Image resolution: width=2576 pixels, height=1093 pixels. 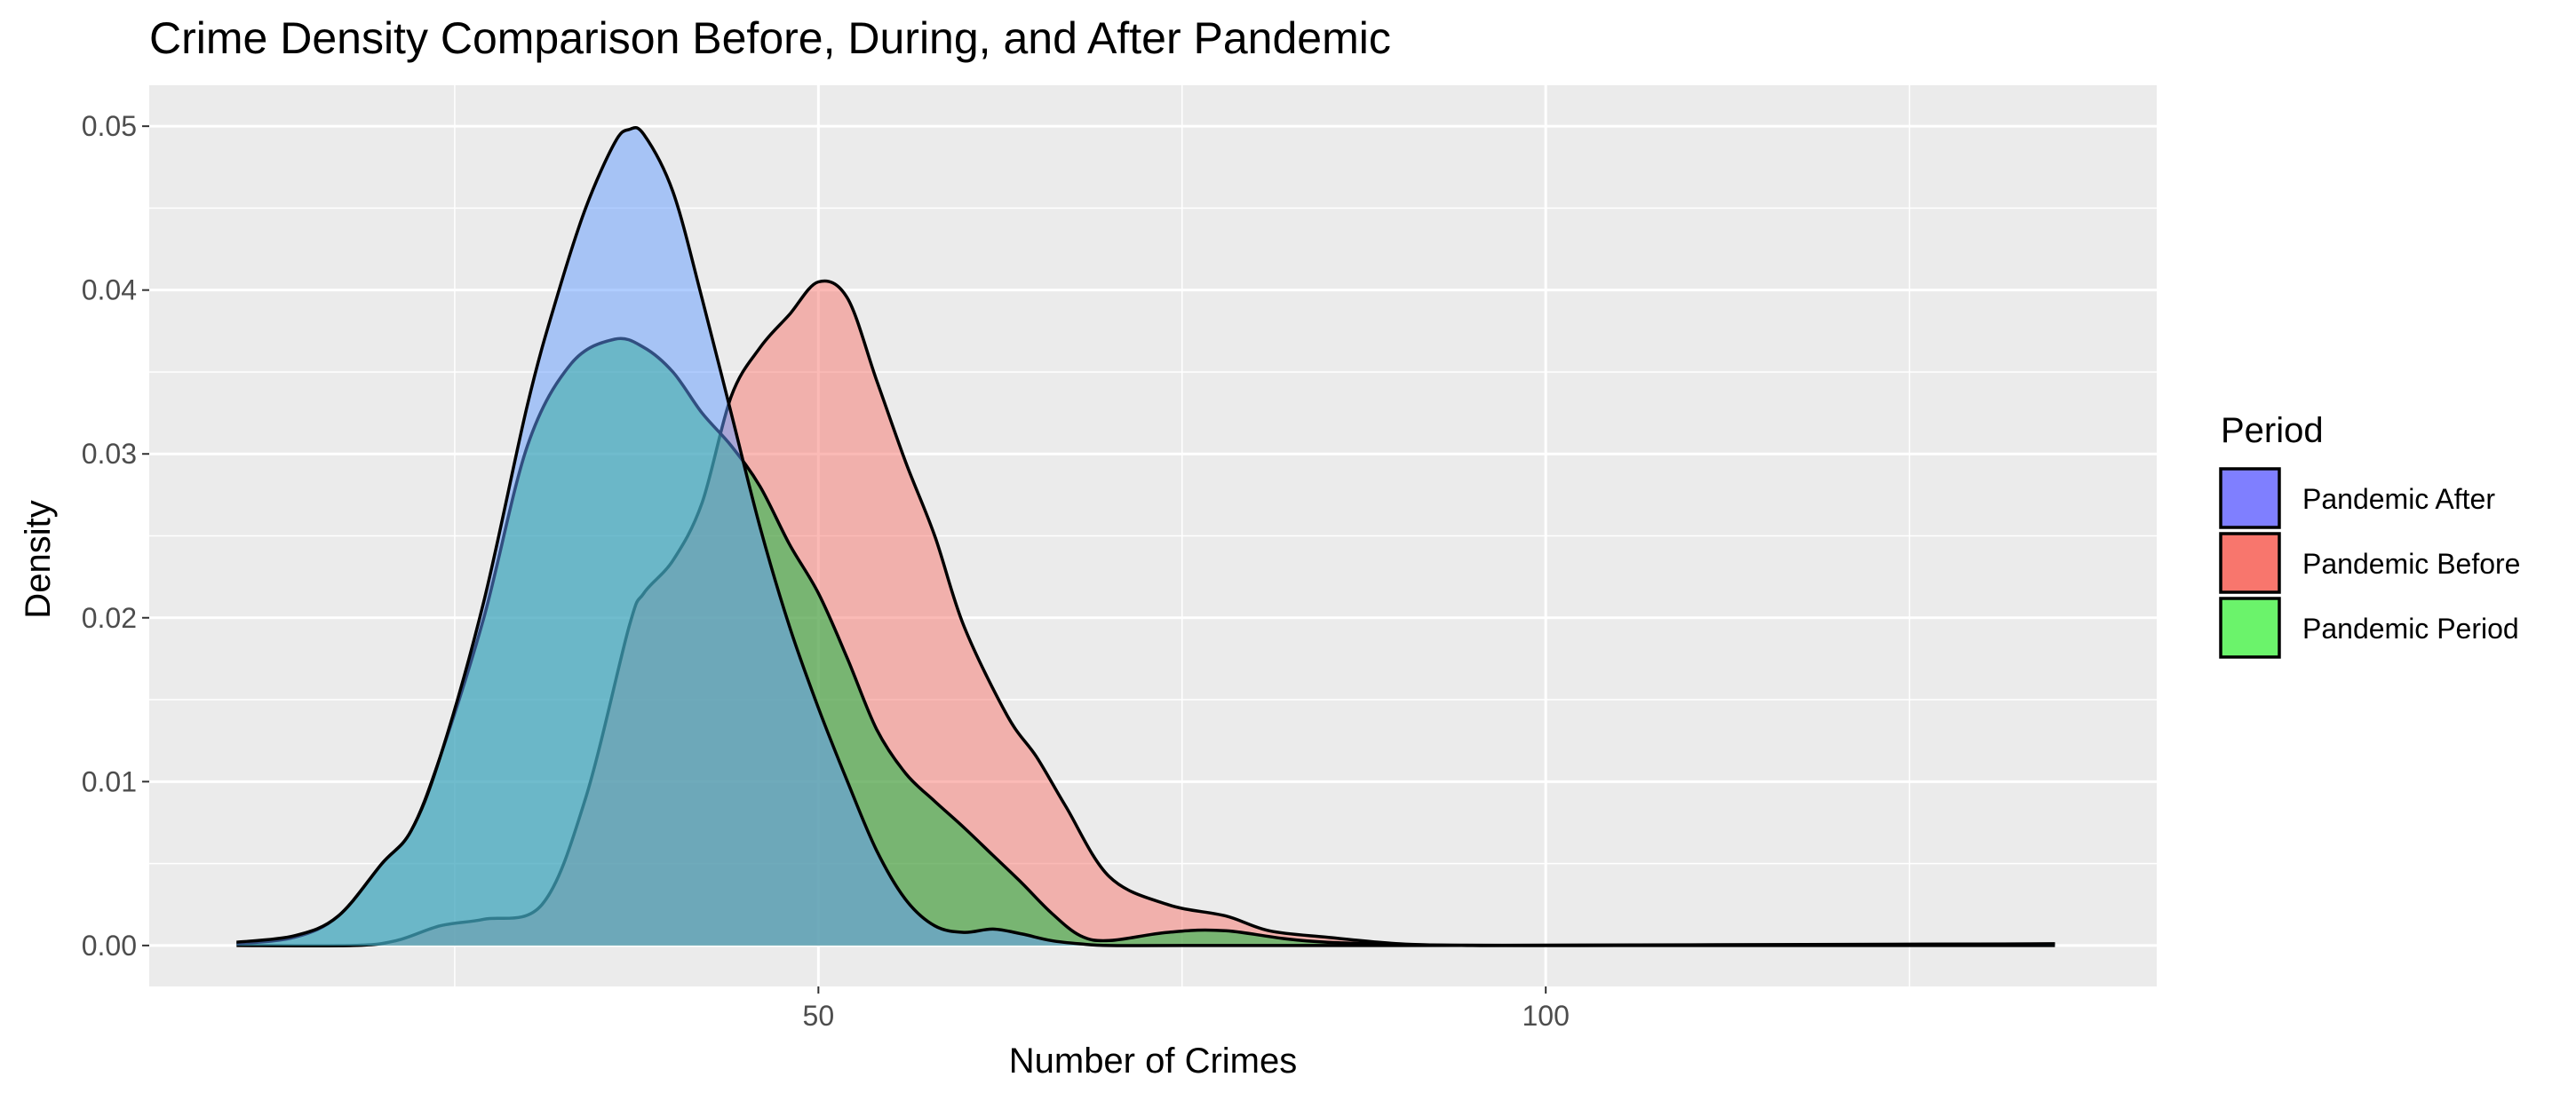 I want to click on y-tick-label: 0.04, so click(x=109, y=290).